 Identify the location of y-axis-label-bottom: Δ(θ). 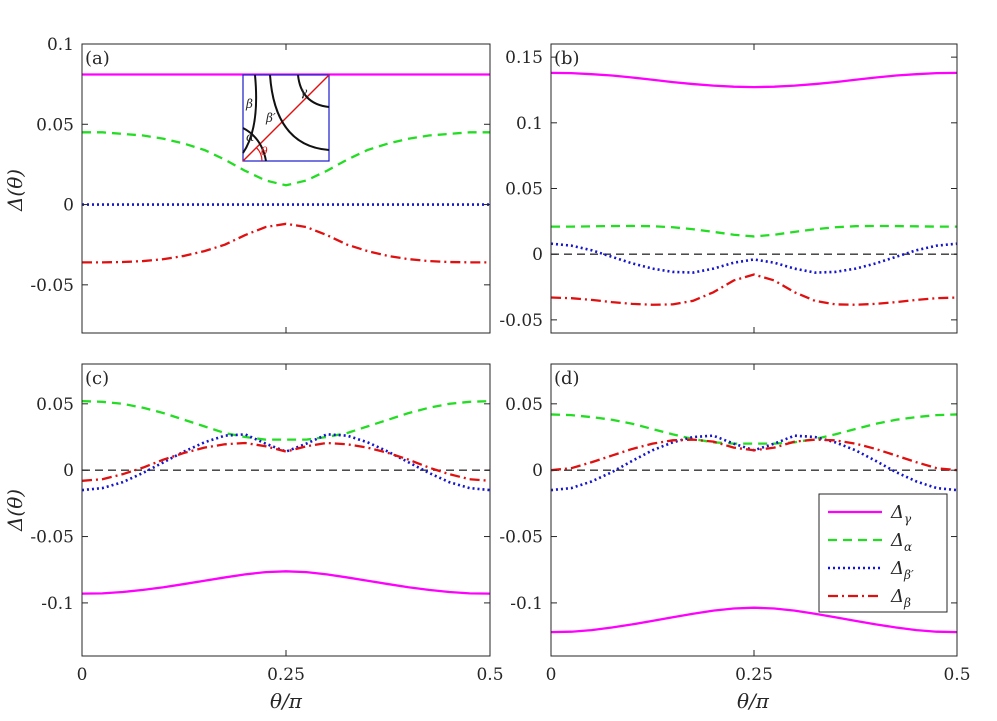
(15, 510).